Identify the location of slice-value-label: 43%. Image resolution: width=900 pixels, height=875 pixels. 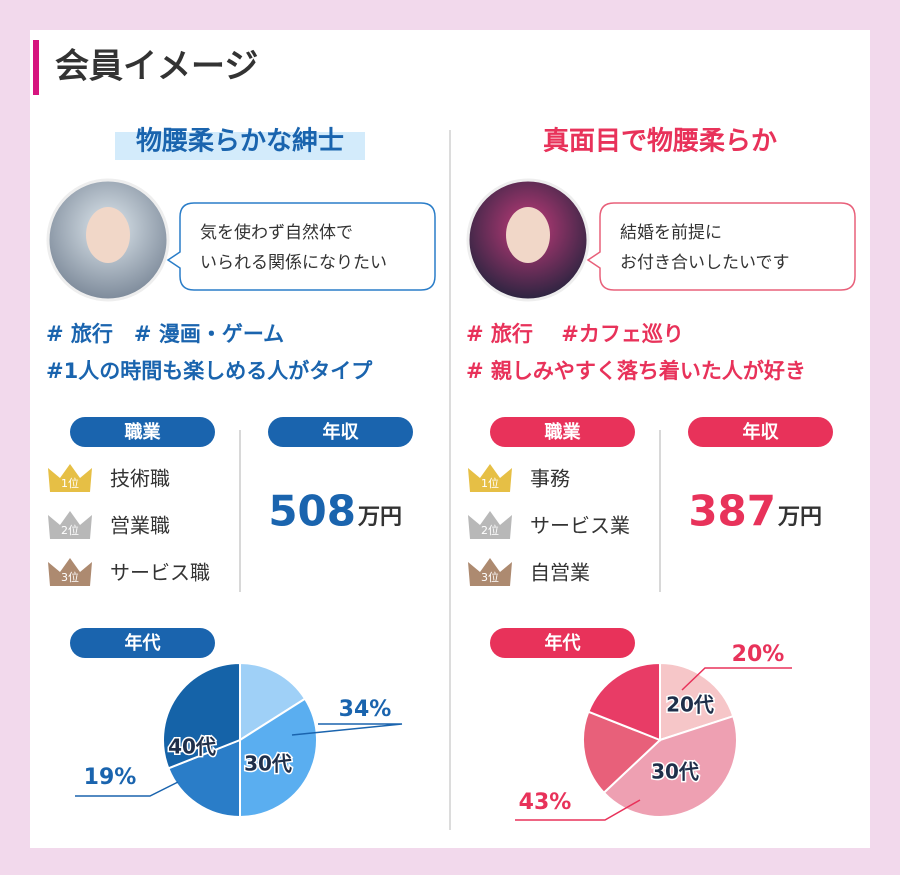
(545, 802).